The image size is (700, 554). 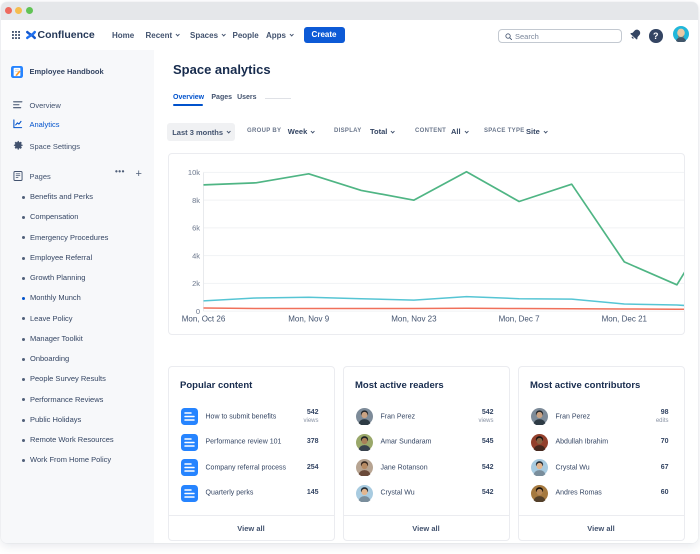 I want to click on svg-text: Mon, Nov 9, so click(x=308, y=318).